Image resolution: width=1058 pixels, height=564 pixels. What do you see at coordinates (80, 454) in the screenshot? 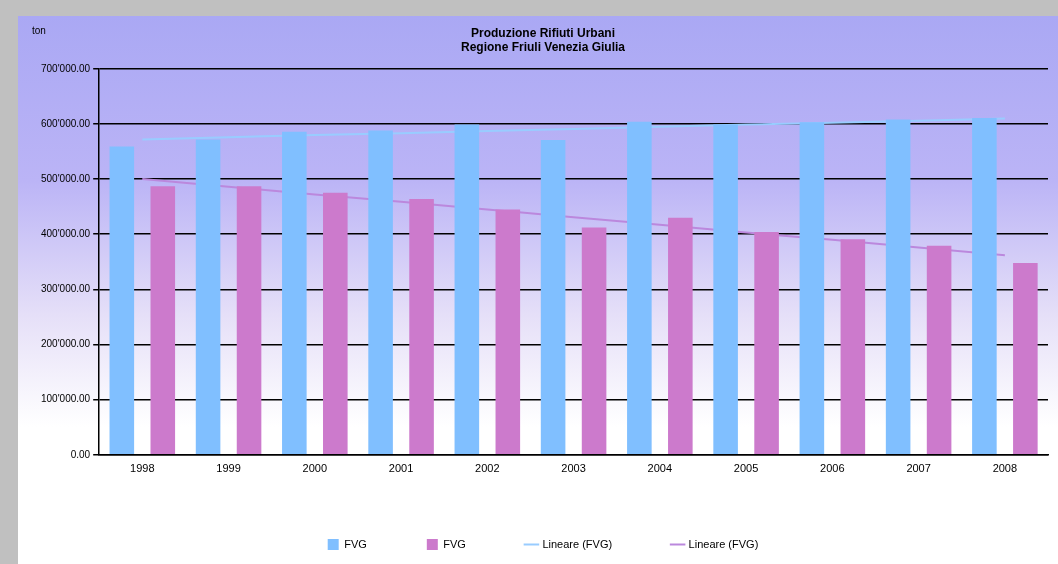
I see `y-tick-label: 0.00` at bounding box center [80, 454].